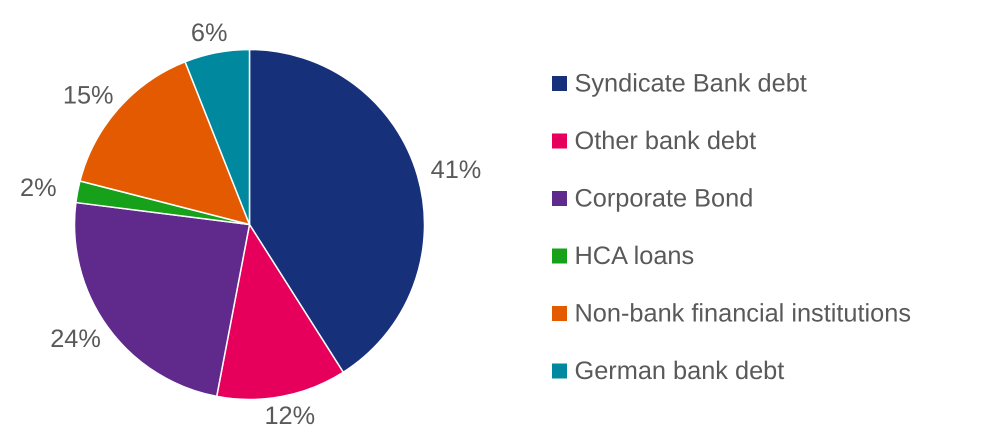  Describe the element at coordinates (38, 188) in the screenshot. I see `data-label: 2%` at that location.